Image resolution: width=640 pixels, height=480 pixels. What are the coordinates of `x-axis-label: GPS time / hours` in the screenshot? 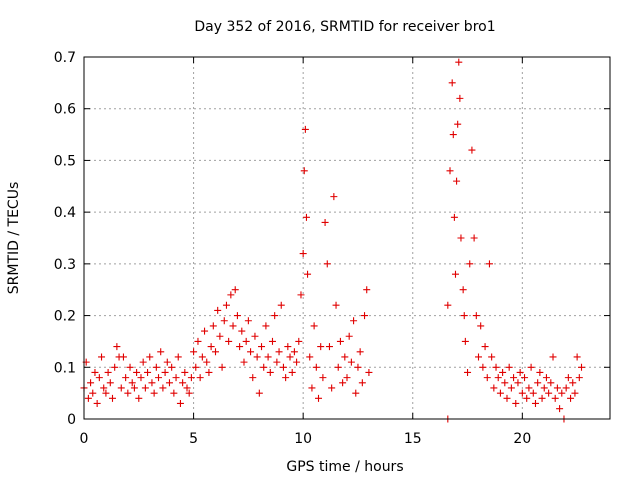 It's located at (344, 467).